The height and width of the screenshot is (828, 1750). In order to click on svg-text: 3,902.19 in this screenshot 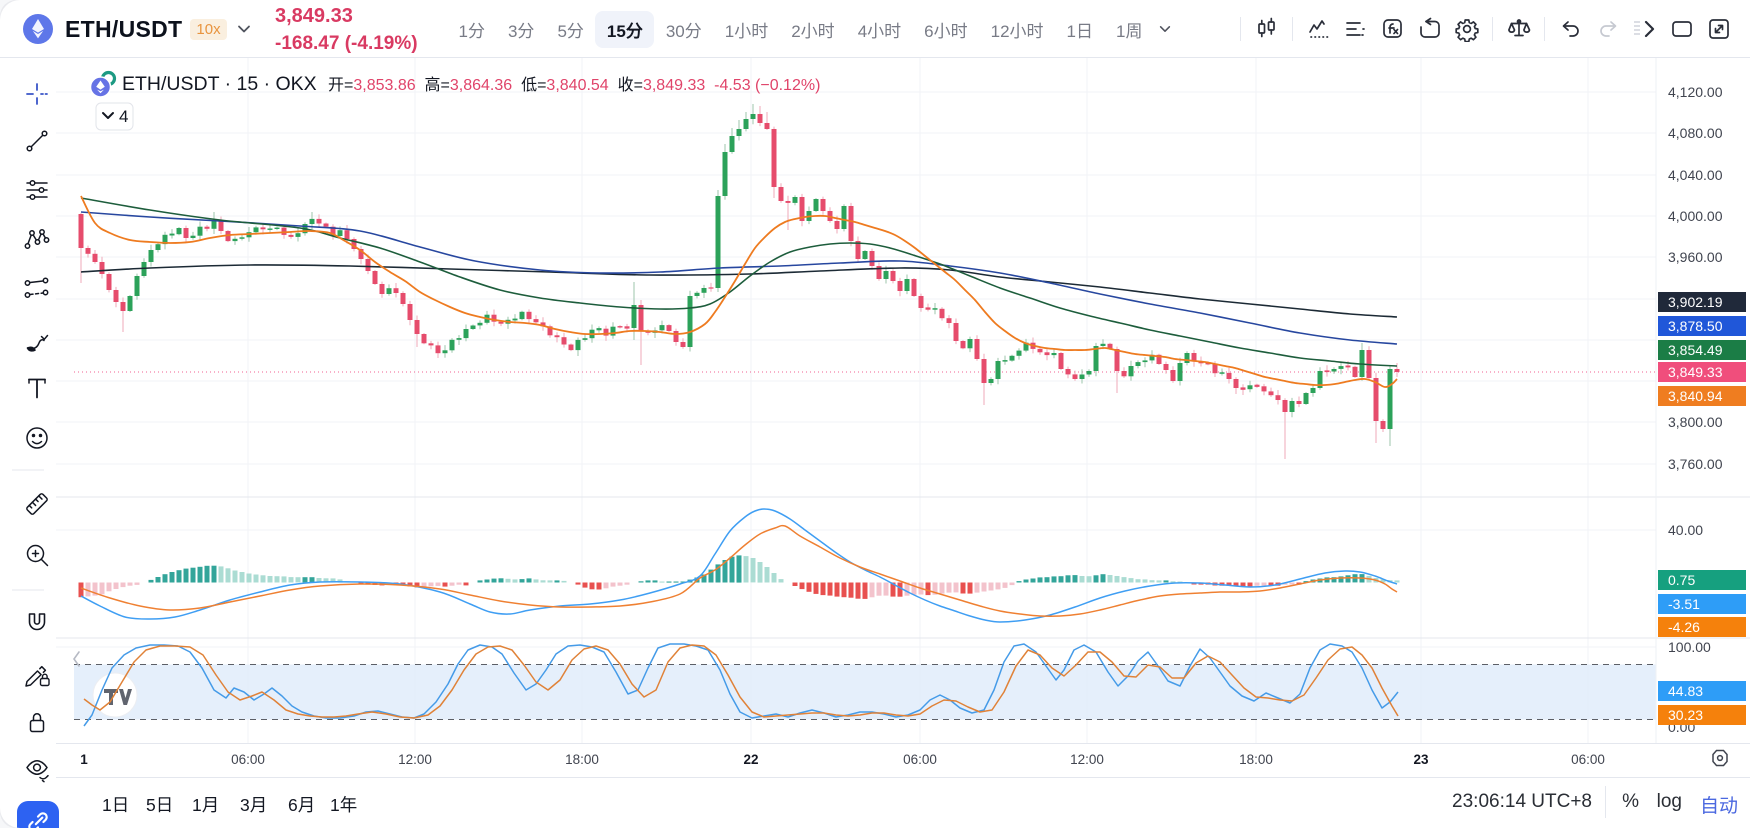, I will do `click(1695, 302)`.